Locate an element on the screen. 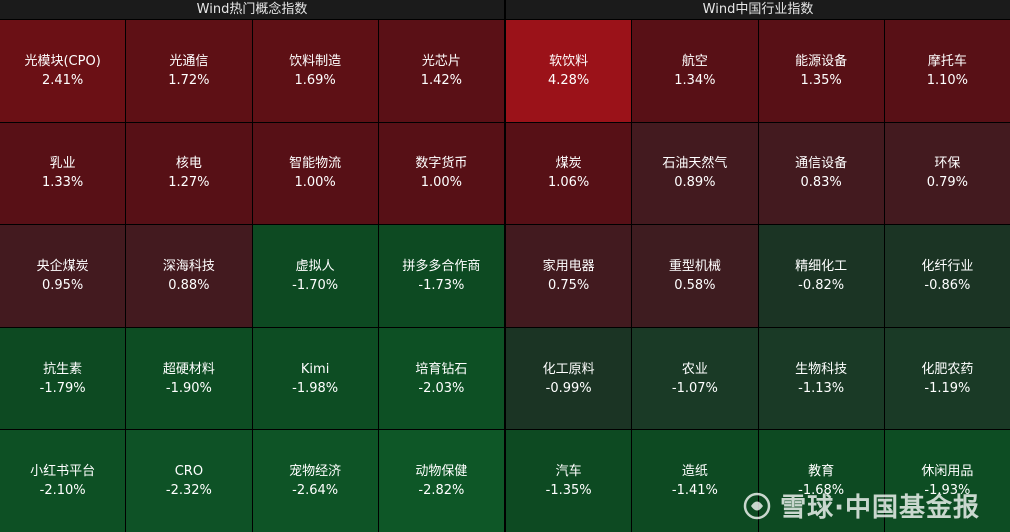  tile-change-percent: -1.70% is located at coordinates (315, 285).